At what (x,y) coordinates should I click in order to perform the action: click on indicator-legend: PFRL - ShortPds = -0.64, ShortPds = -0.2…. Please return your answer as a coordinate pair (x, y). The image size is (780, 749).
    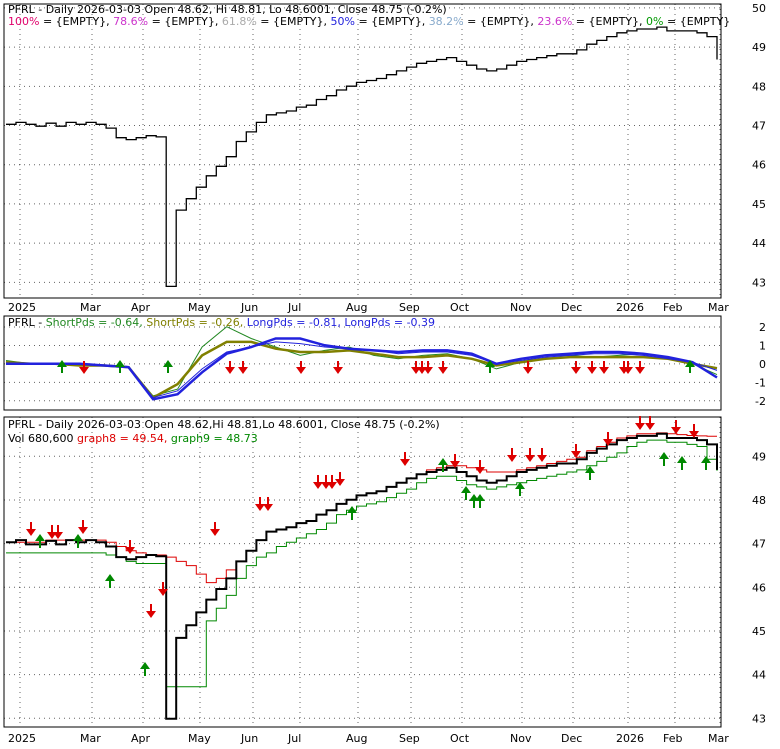
    Looking at the image, I should click on (221, 322).